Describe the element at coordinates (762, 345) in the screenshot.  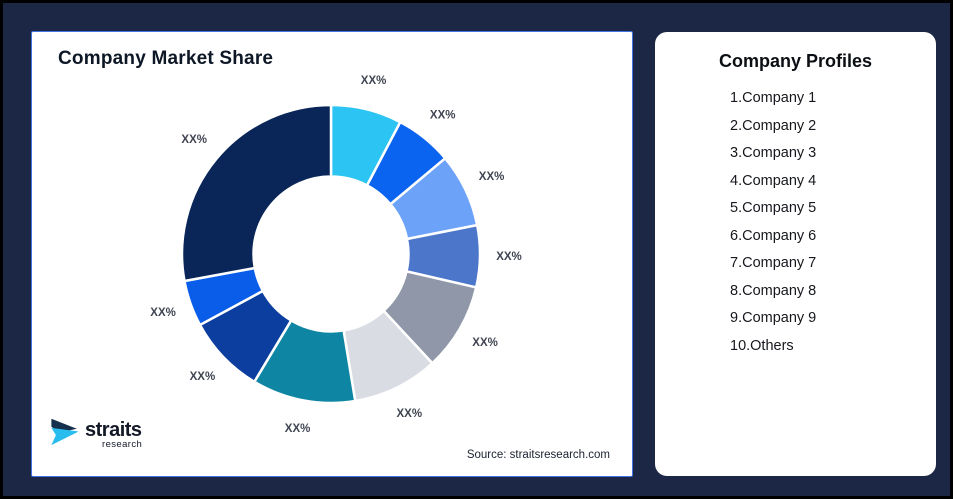
I see `company-list-item: 10.Others` at that location.